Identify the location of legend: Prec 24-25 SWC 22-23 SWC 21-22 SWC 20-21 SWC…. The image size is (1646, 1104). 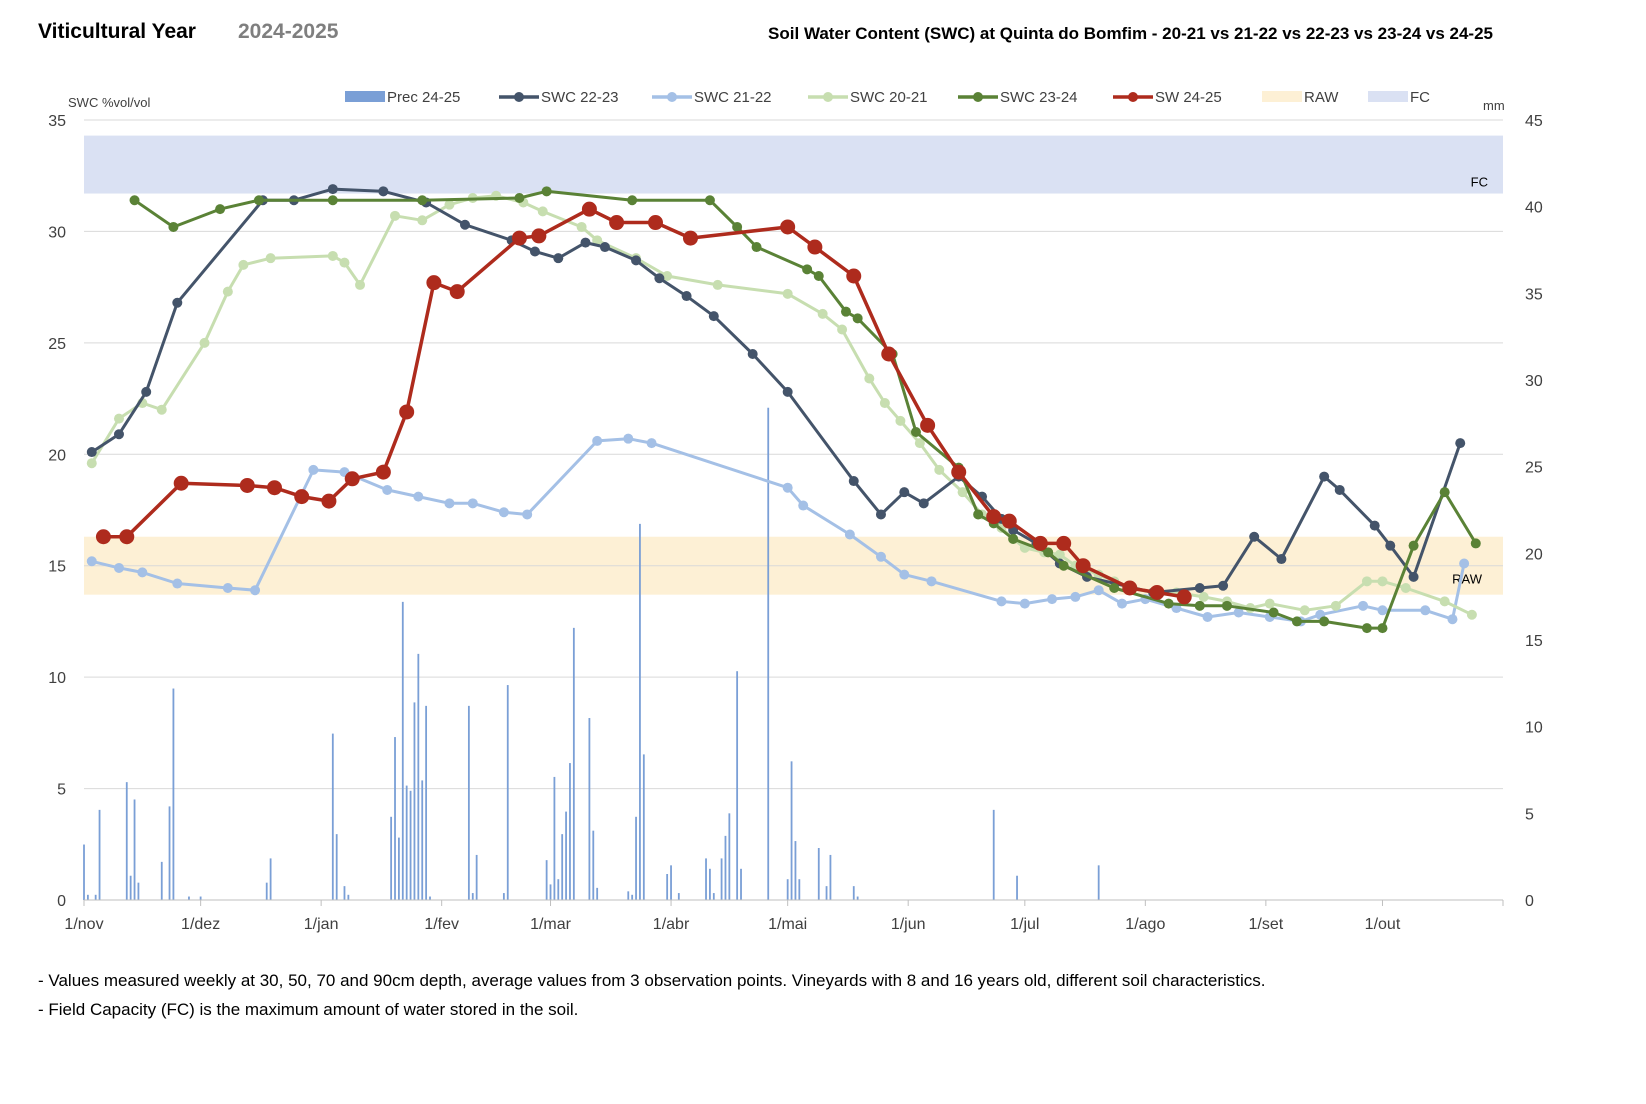
(887, 97).